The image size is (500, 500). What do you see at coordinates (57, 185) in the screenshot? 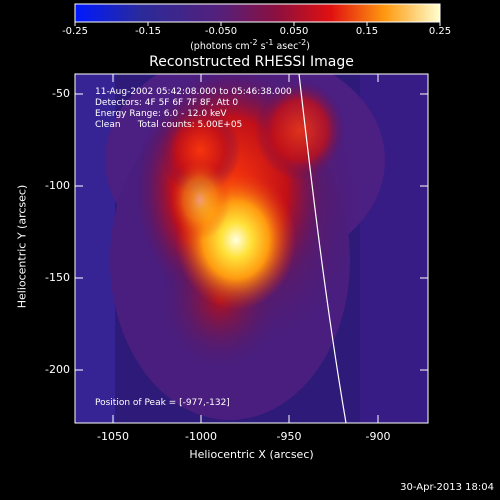
I see `y-tick-label: -100` at bounding box center [57, 185].